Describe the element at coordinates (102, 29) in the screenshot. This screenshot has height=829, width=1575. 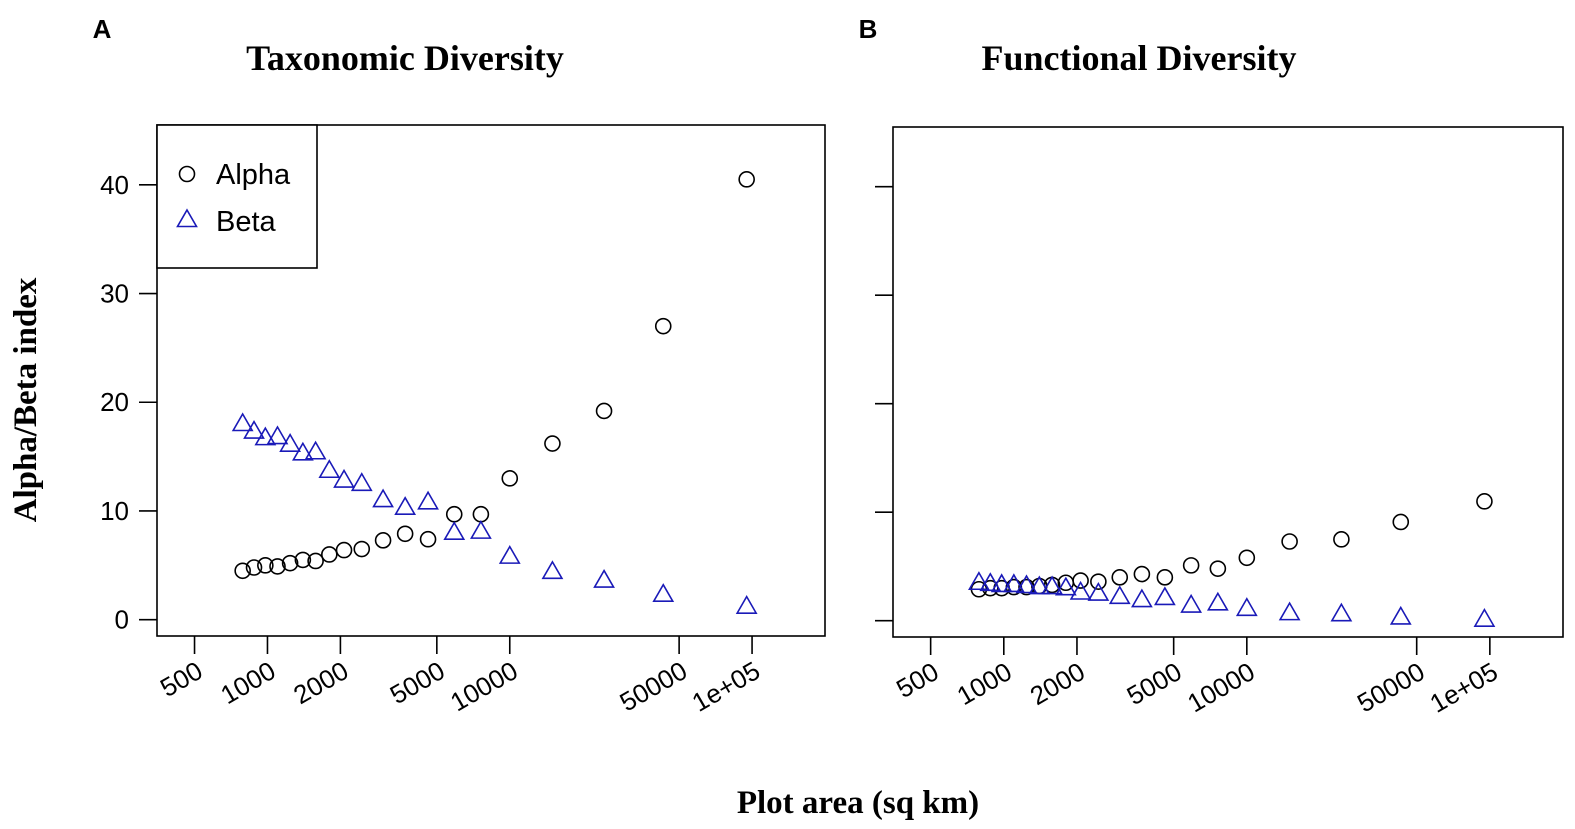
I see `panel-a-letter: A` at that location.